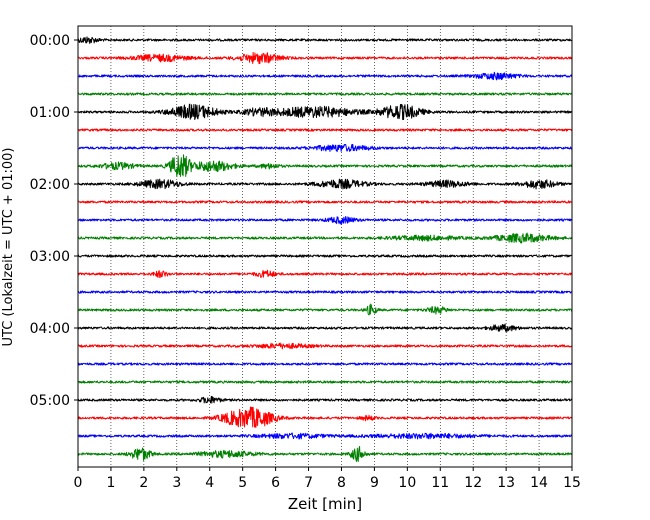  Describe the element at coordinates (506, 483) in the screenshot. I see `x-tick-label: 13` at that location.